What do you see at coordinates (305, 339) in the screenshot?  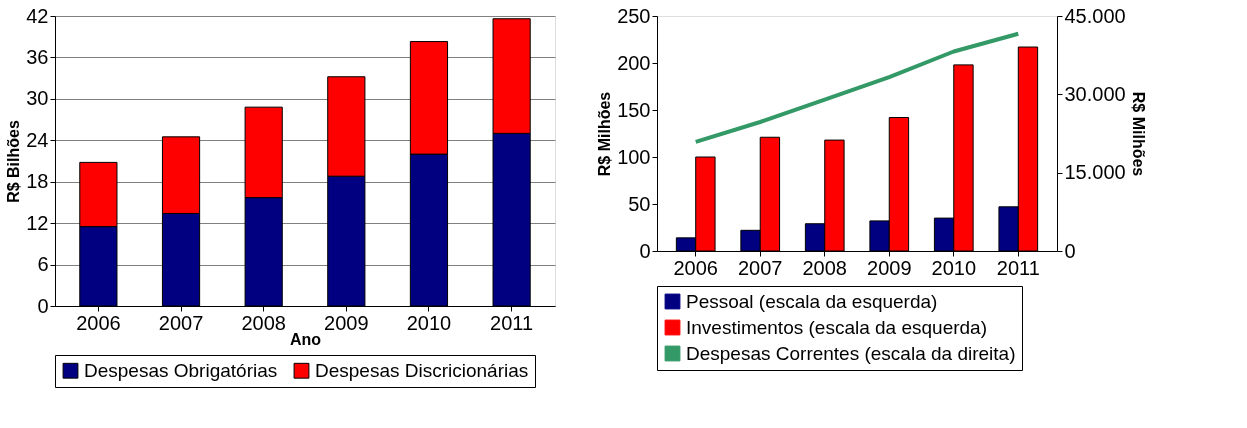 I see `x-axis-title: Ano` at bounding box center [305, 339].